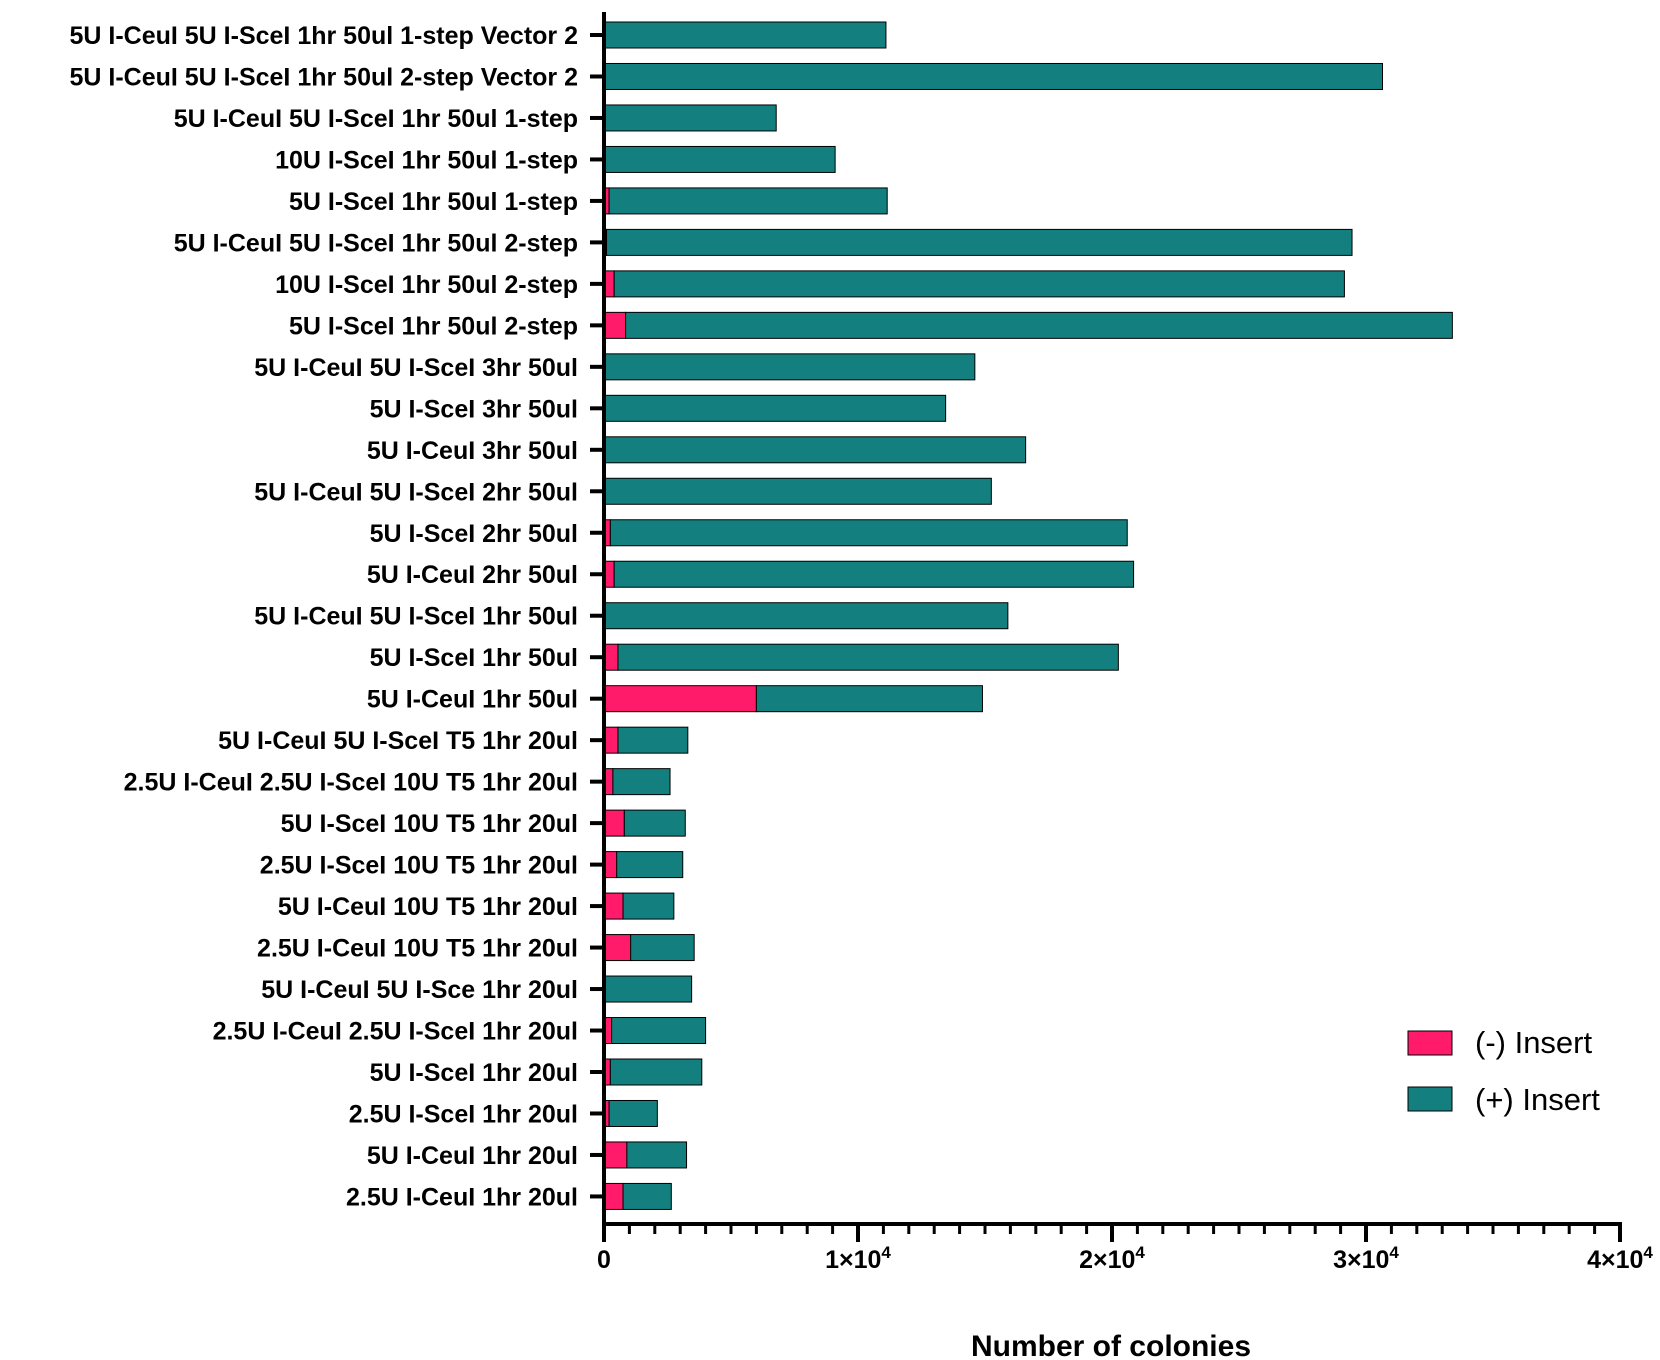 The width and height of the screenshot is (1660, 1360). I want to click on y-tick-label: 5U I-SceI 3hr 50ul, so click(474, 409).